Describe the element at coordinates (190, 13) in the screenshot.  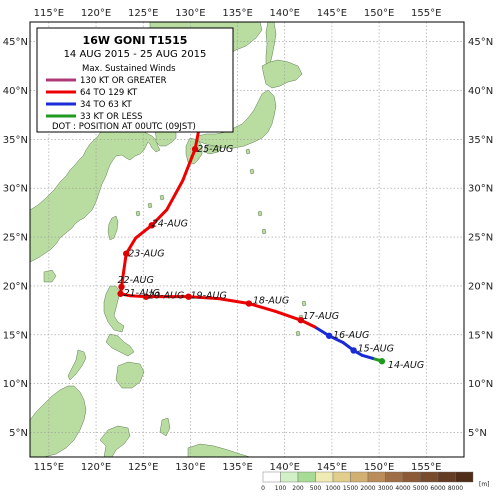
I see `lon-tick-top: 130°E` at that location.